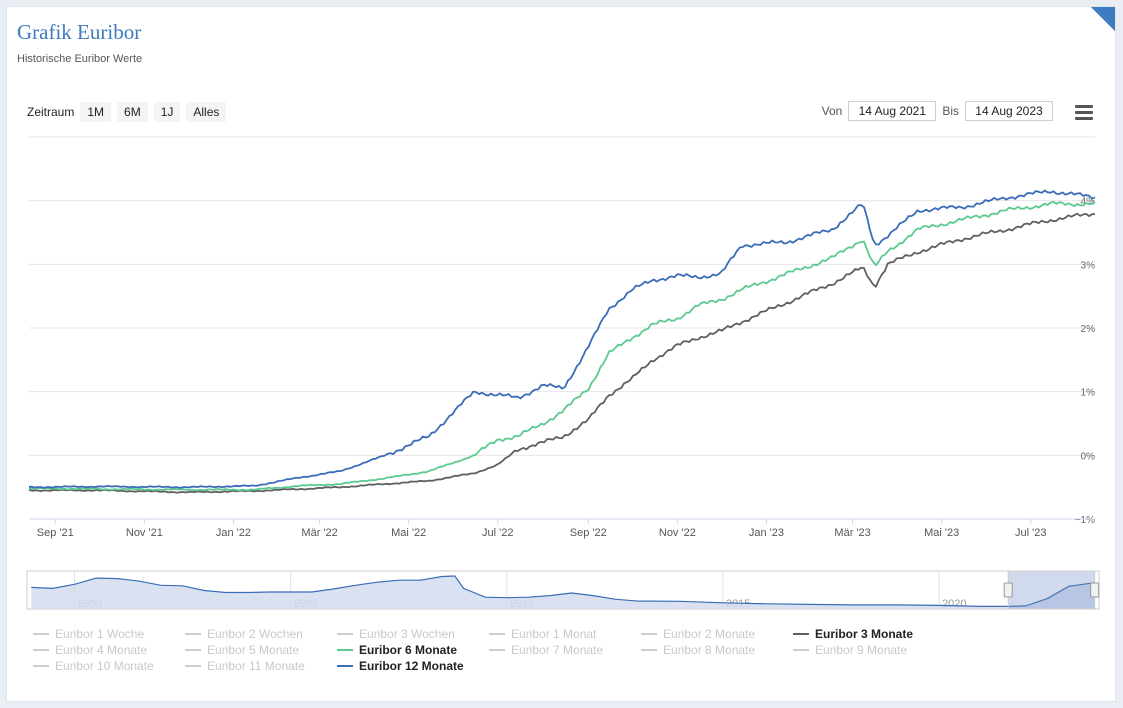  I want to click on legend-label: Euribor 9 Monate, so click(861, 649).